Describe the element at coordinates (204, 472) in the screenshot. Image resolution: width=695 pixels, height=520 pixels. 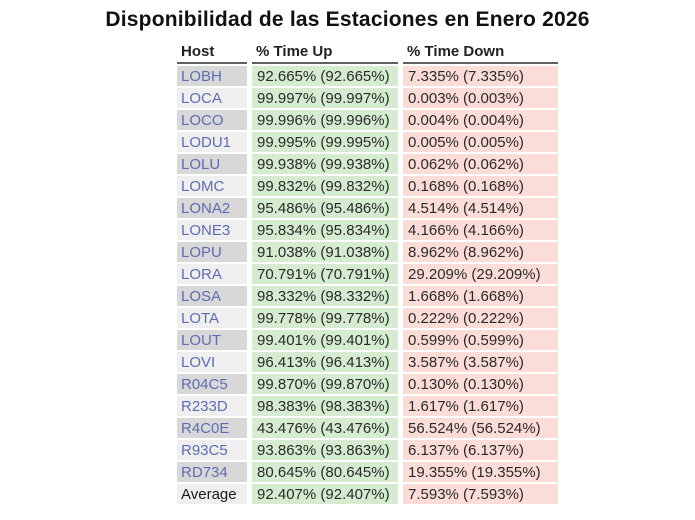
I see `host-link: RD734` at that location.